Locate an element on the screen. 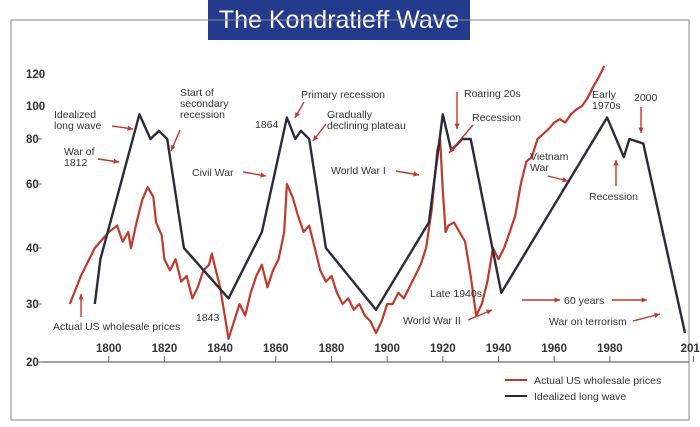 The width and height of the screenshot is (700, 427). x-tick-label: 1980 is located at coordinates (610, 349).